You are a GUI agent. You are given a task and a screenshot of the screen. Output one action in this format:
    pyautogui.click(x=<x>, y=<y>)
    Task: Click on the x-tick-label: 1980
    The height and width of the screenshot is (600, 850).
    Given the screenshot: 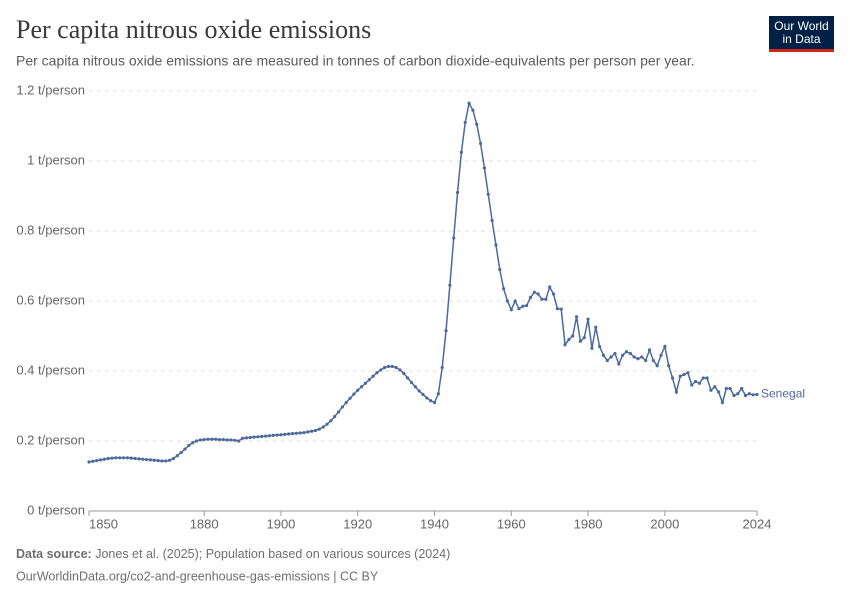 What is the action you would take?
    pyautogui.click(x=588, y=523)
    